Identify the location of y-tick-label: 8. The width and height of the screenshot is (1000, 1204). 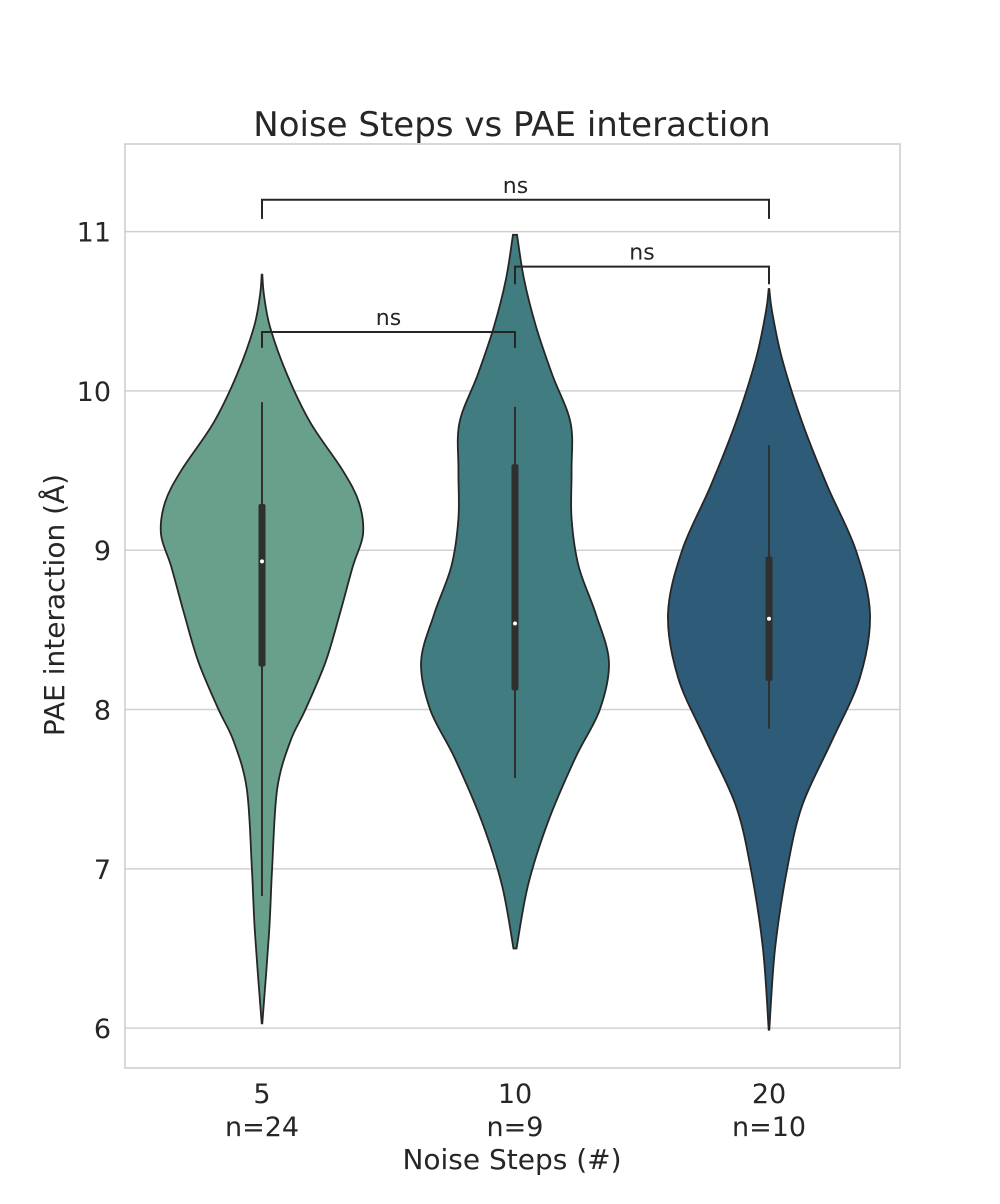
(102, 711).